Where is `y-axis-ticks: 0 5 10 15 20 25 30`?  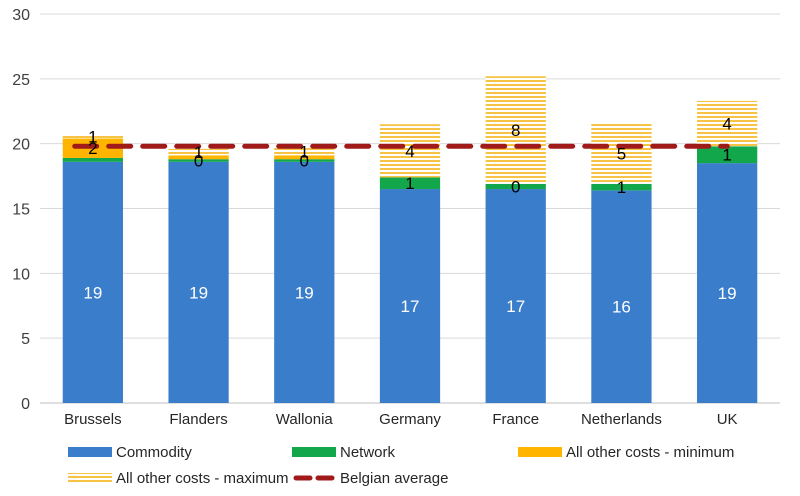 y-axis-ticks: 0 5 10 15 20 25 30 is located at coordinates (21, 210).